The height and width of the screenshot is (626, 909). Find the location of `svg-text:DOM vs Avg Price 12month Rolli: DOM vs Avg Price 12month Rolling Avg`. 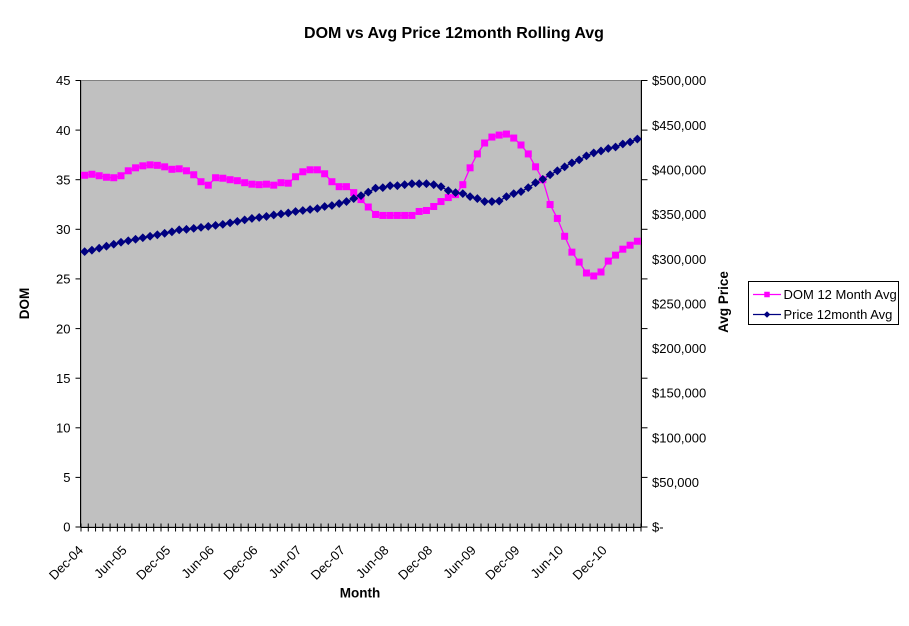

svg-text:DOM vs Avg Price 12month Rolli: DOM vs Avg Price 12month Rolling Avg is located at coordinates (454, 33).